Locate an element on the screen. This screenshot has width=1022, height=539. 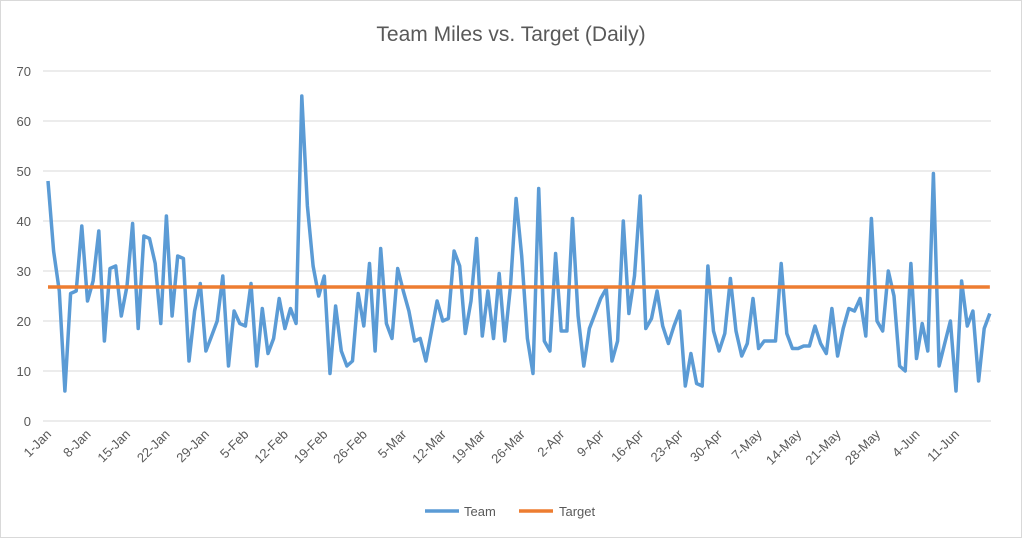
y-tick-label: 60 is located at coordinates (24, 121).